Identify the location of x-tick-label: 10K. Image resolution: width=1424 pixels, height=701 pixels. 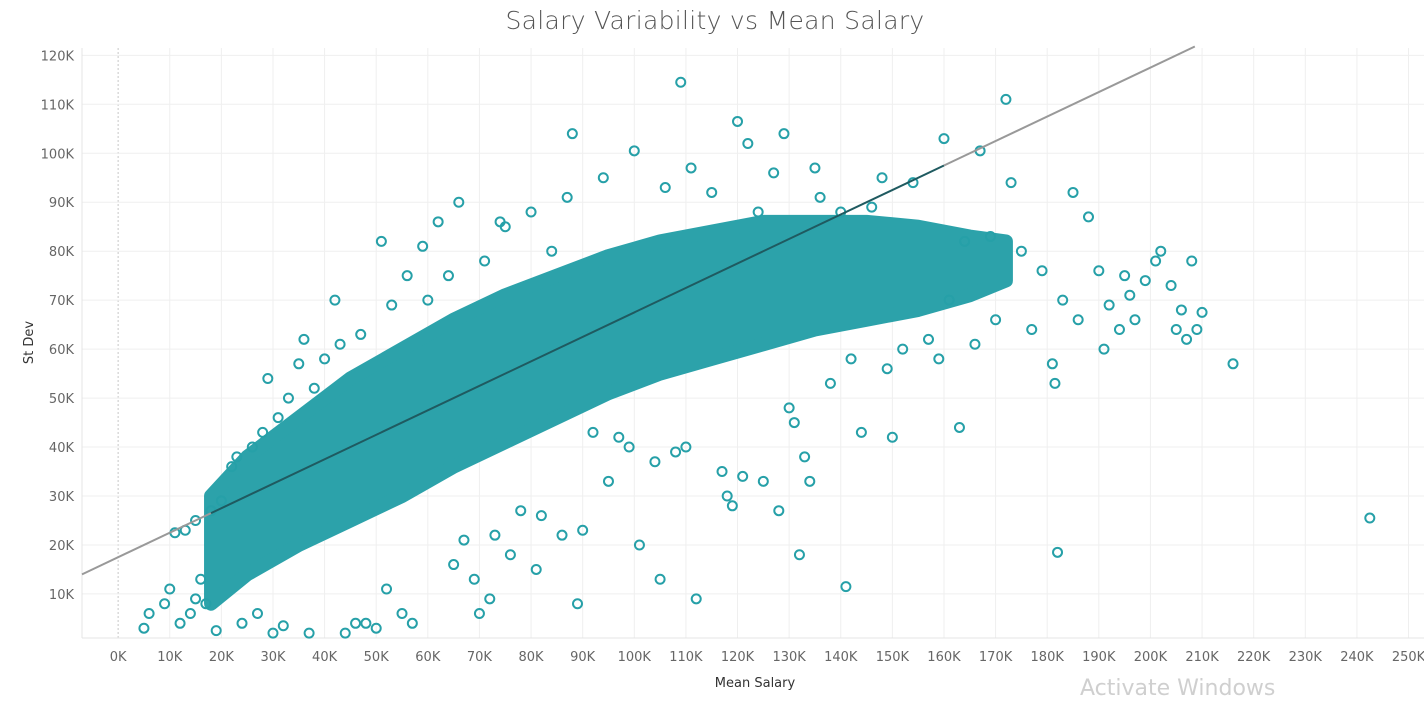
(170, 657).